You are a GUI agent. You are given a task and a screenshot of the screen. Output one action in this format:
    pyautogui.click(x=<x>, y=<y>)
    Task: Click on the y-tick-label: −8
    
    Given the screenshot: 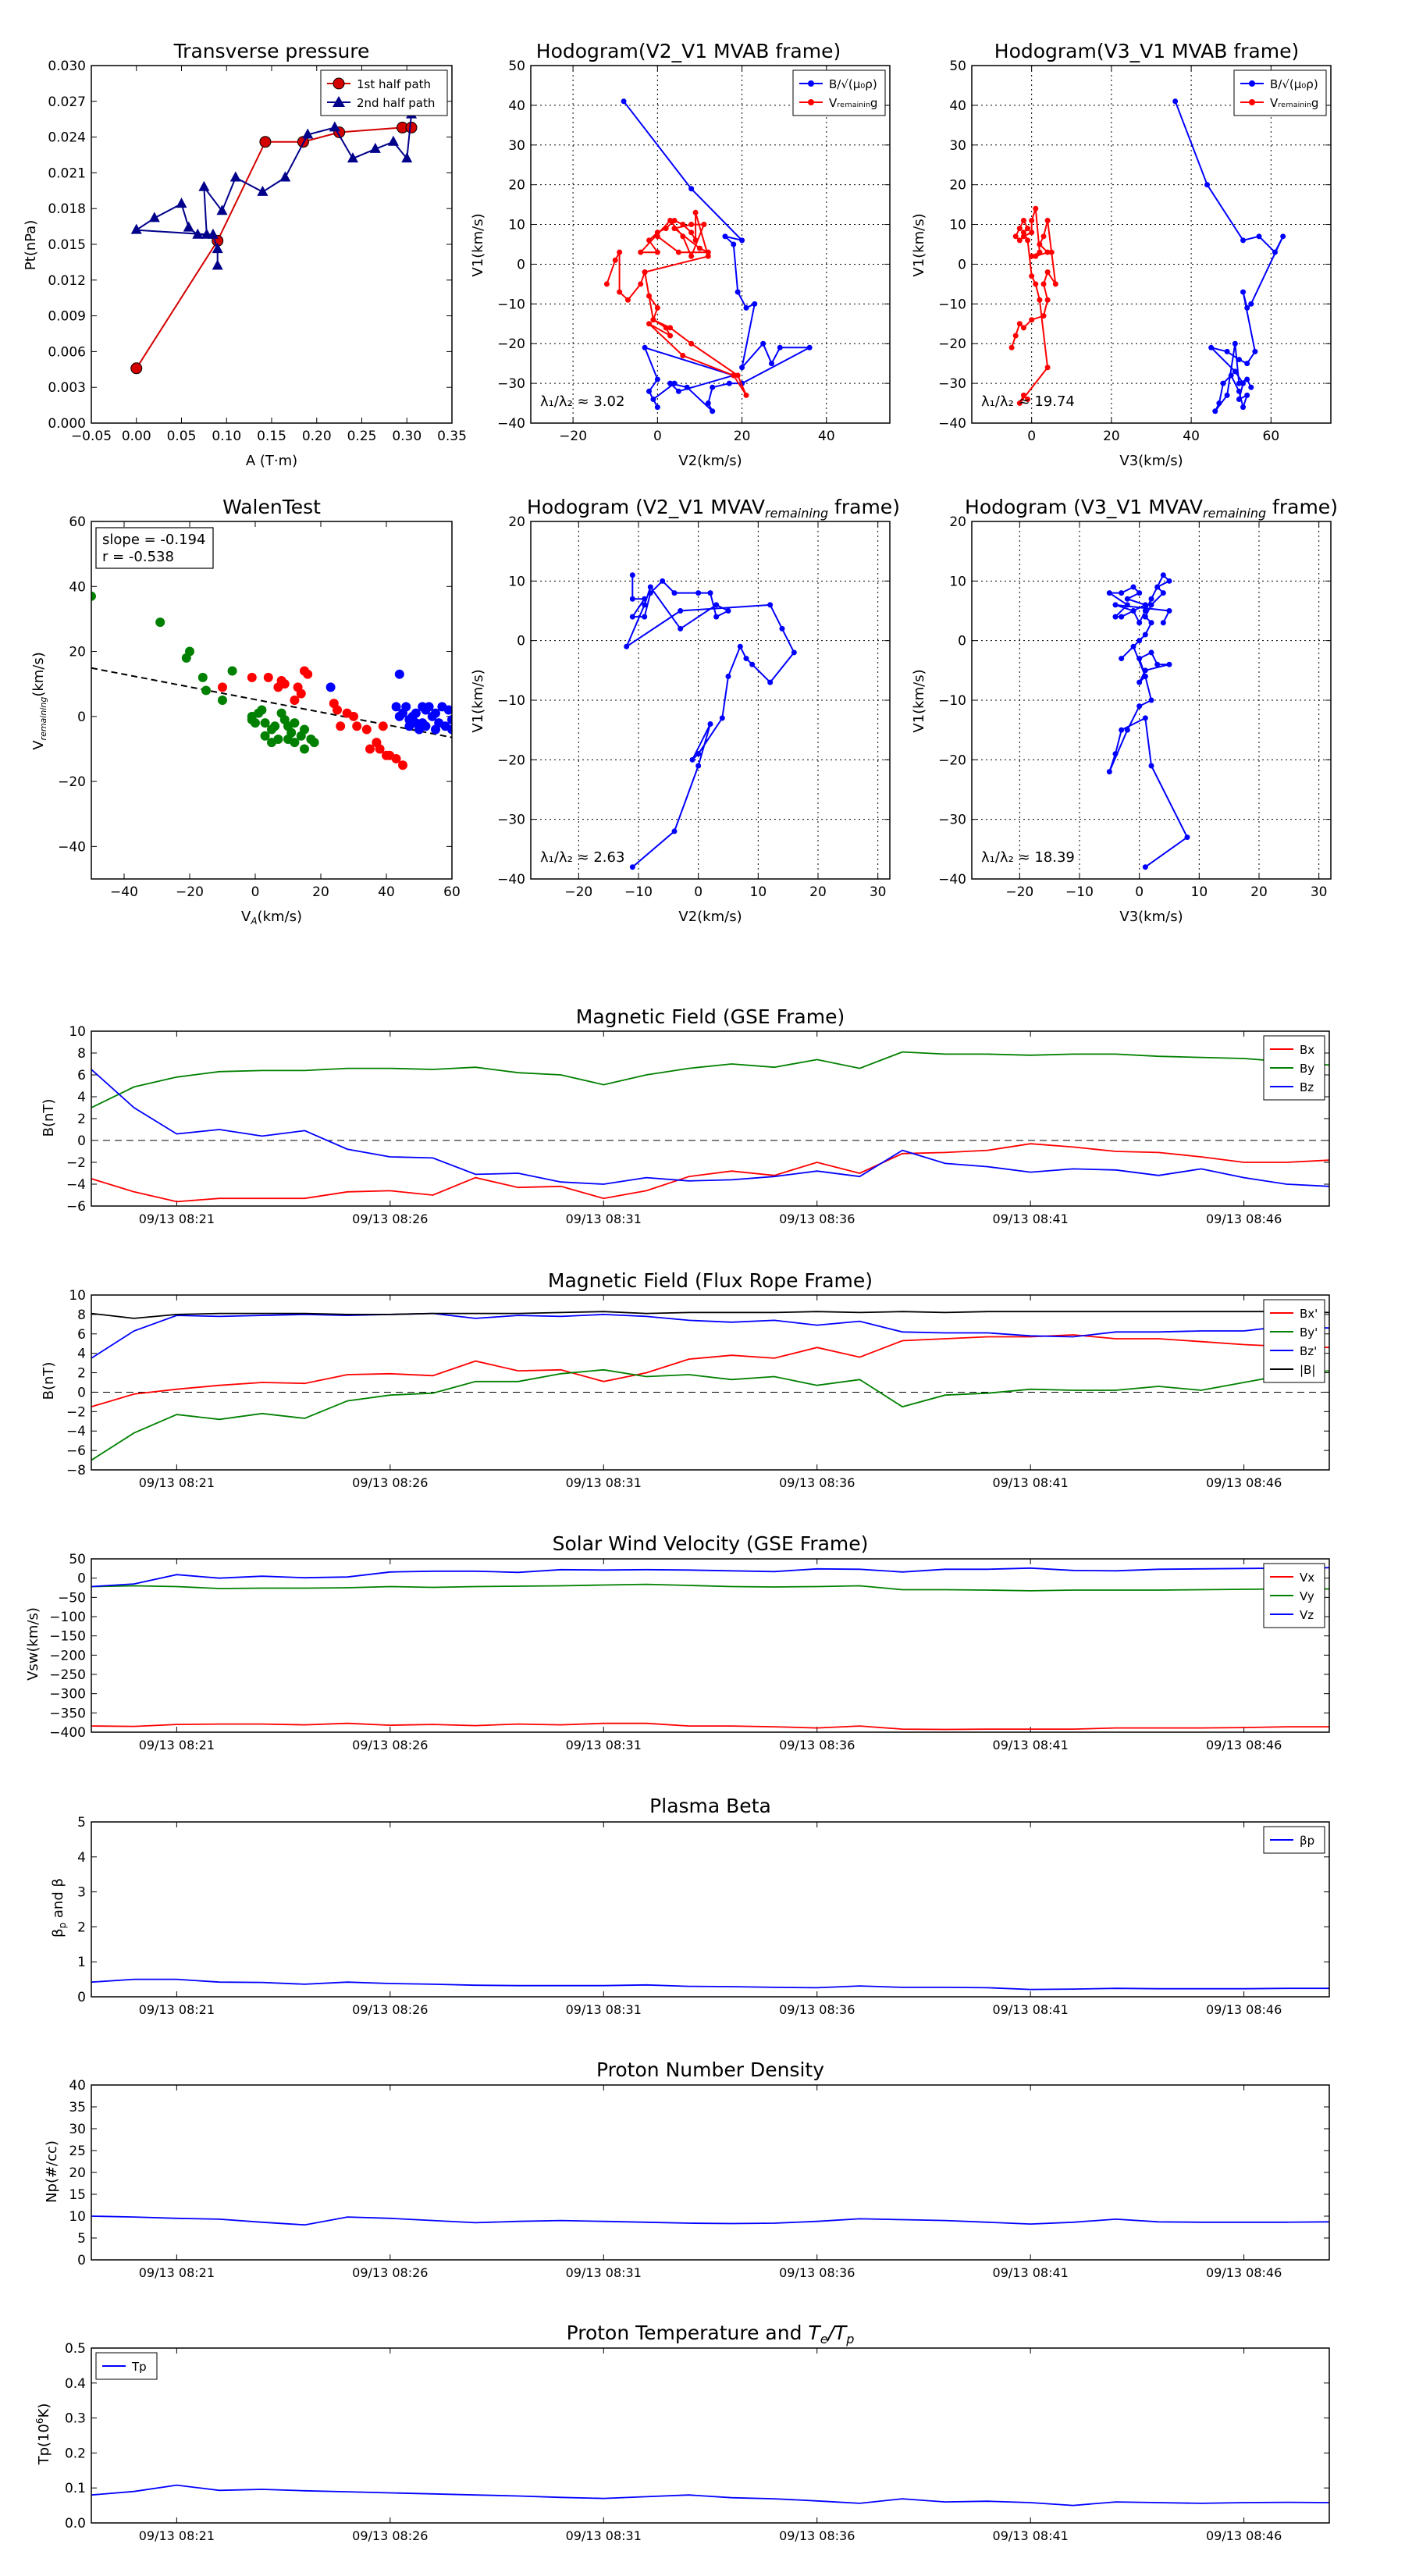 What is the action you would take?
    pyautogui.click(x=76, y=1470)
    